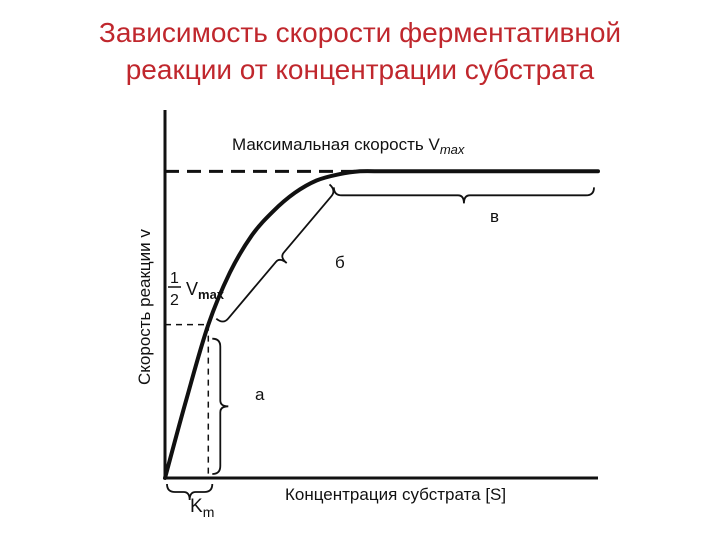  Describe the element at coordinates (494, 216) in the screenshot. I see `region-c-label: в` at that location.